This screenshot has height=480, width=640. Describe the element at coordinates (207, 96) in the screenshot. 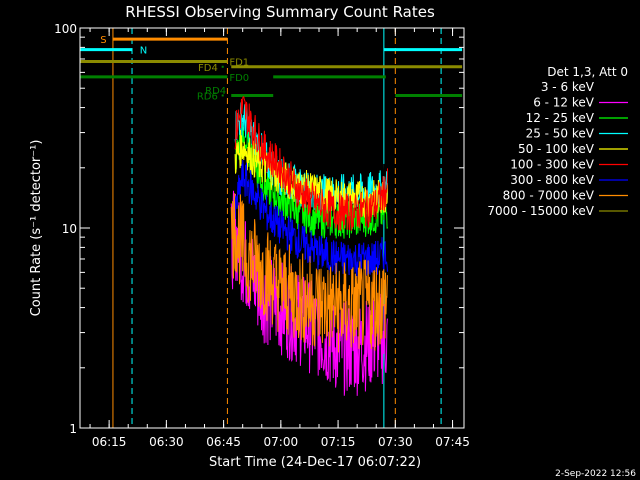

I see `state-label-rd6: RD6` at that location.